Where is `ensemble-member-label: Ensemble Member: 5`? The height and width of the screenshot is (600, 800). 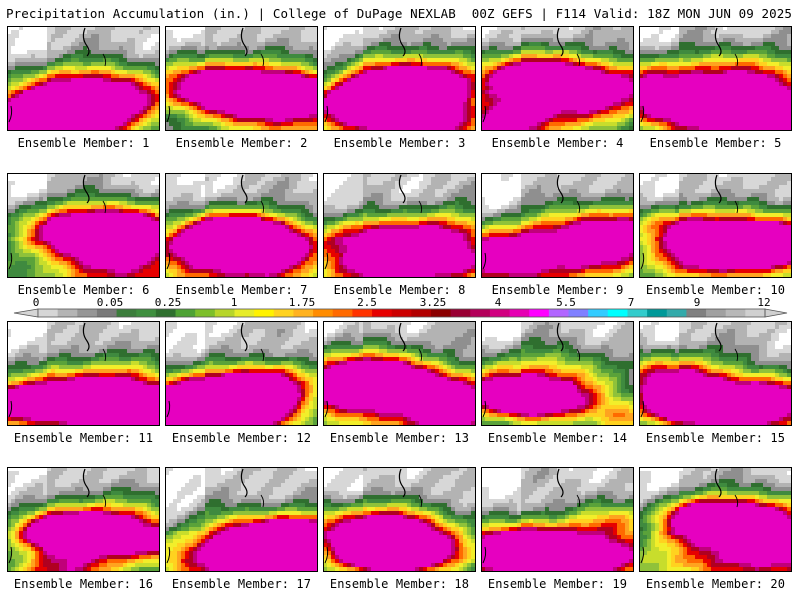
ensemble-member-label: Ensemble Member: 5 is located at coordinates (714, 143).